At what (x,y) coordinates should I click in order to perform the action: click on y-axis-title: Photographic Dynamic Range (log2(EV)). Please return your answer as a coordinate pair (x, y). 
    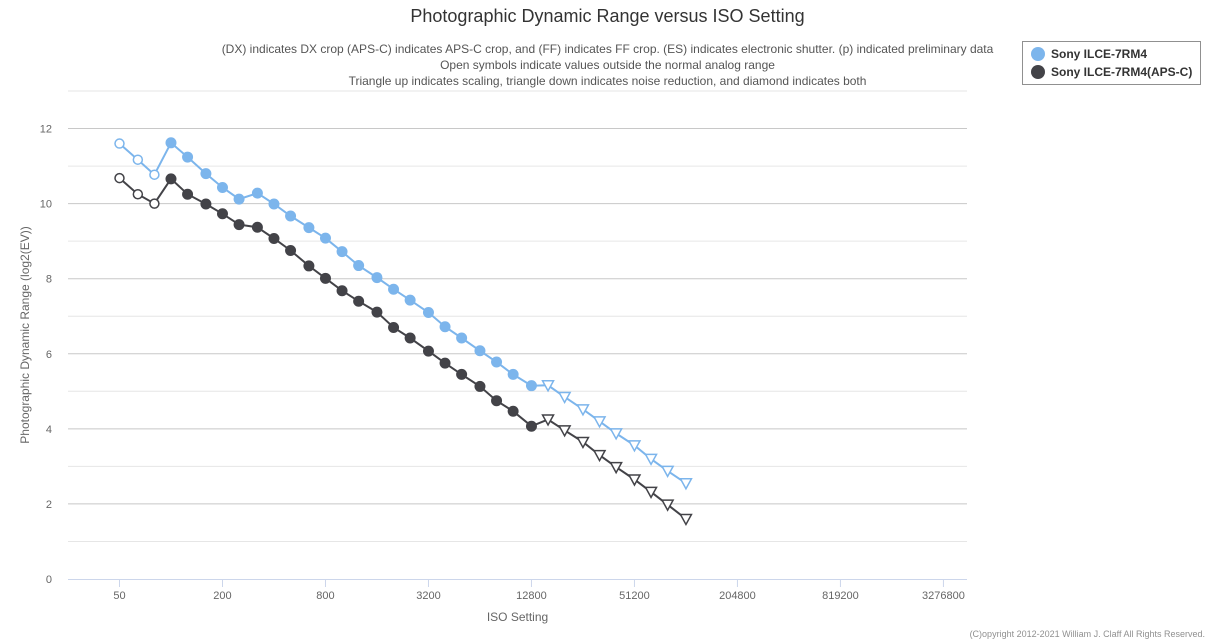
    Looking at the image, I should click on (25, 334).